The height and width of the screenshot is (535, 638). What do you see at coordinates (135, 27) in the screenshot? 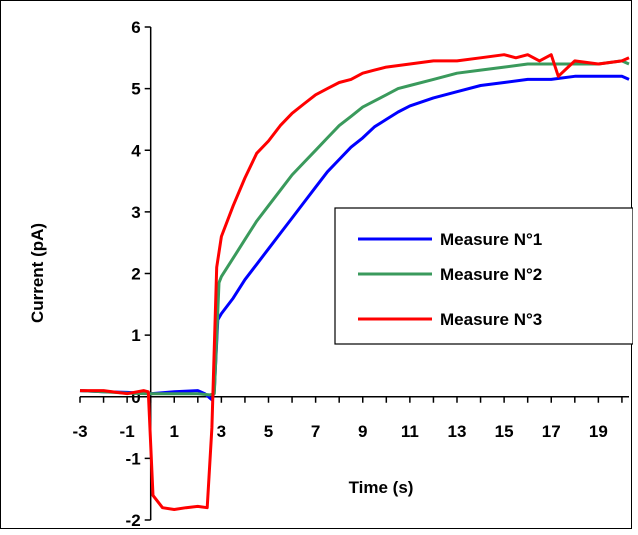
I see `y-tick-label: 6` at bounding box center [135, 27].